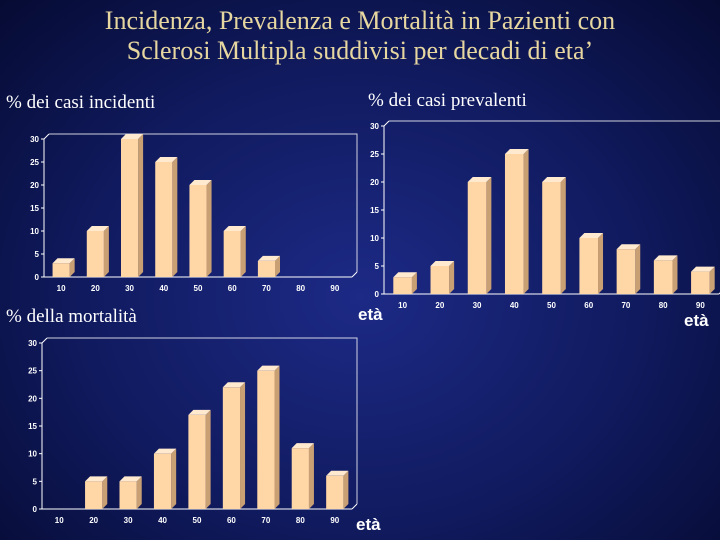 Image resolution: width=720 pixels, height=540 pixels. Describe the element at coordinates (696, 320) in the screenshot. I see `prevalence-x-unit: età` at that location.